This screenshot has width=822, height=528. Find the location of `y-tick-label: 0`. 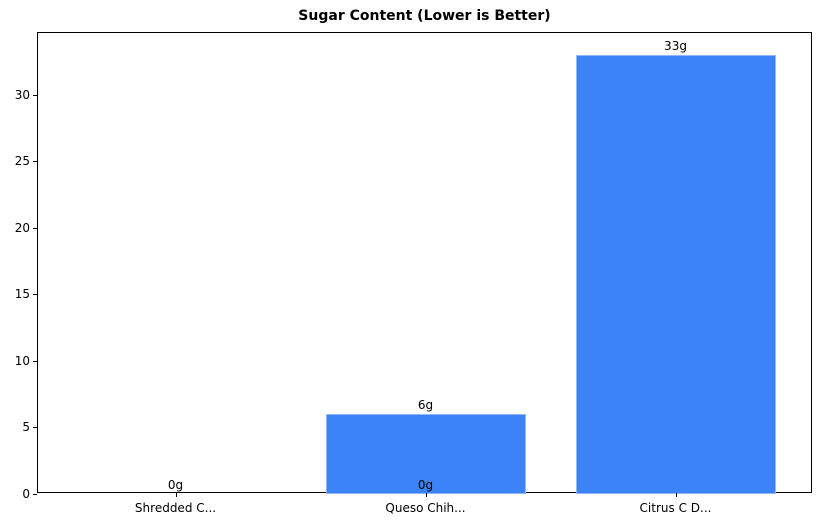

y-tick-label: 0 is located at coordinates (26, 494).